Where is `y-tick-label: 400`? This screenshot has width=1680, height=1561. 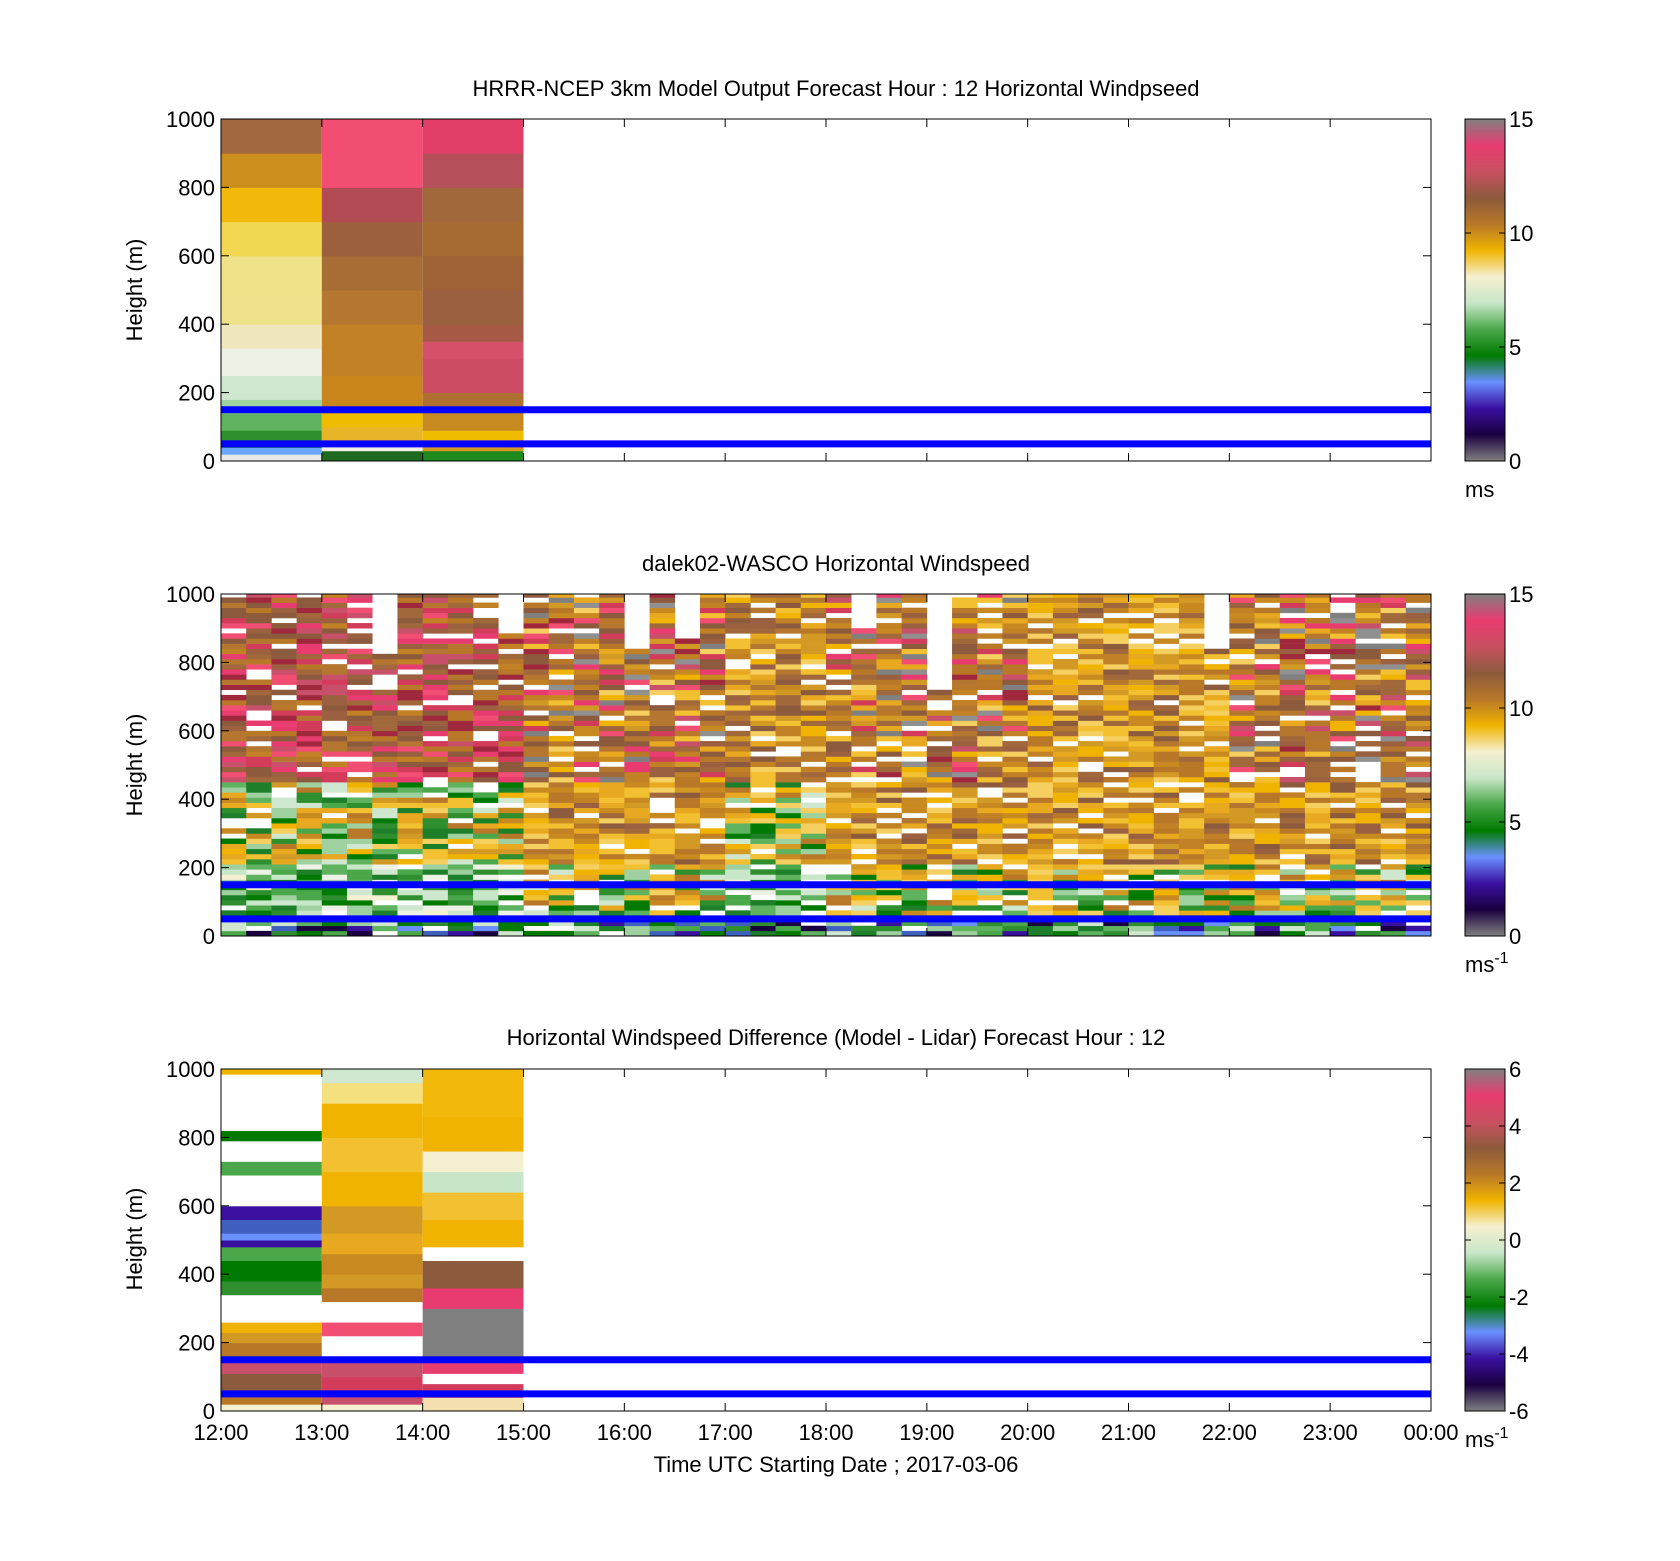 y-tick-label: 400 is located at coordinates (196, 799).